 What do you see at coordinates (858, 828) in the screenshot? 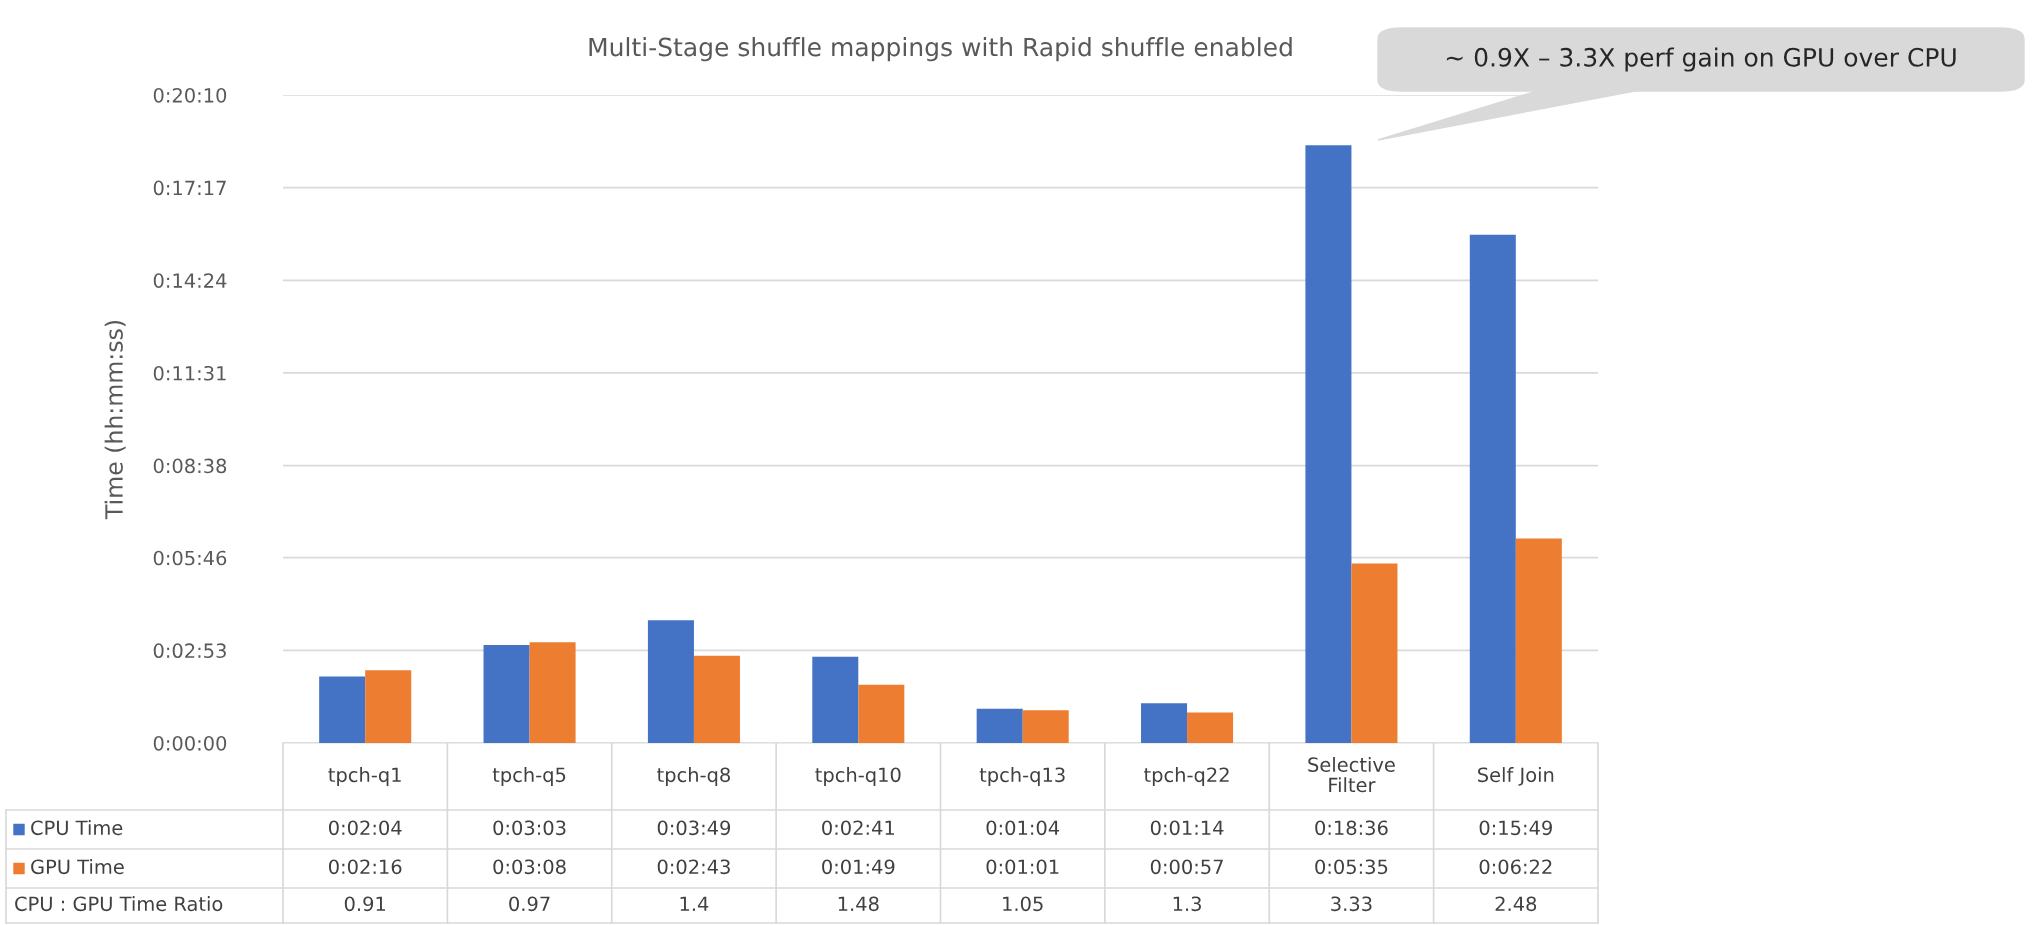
I see `data-label: 0:02:41` at bounding box center [858, 828].